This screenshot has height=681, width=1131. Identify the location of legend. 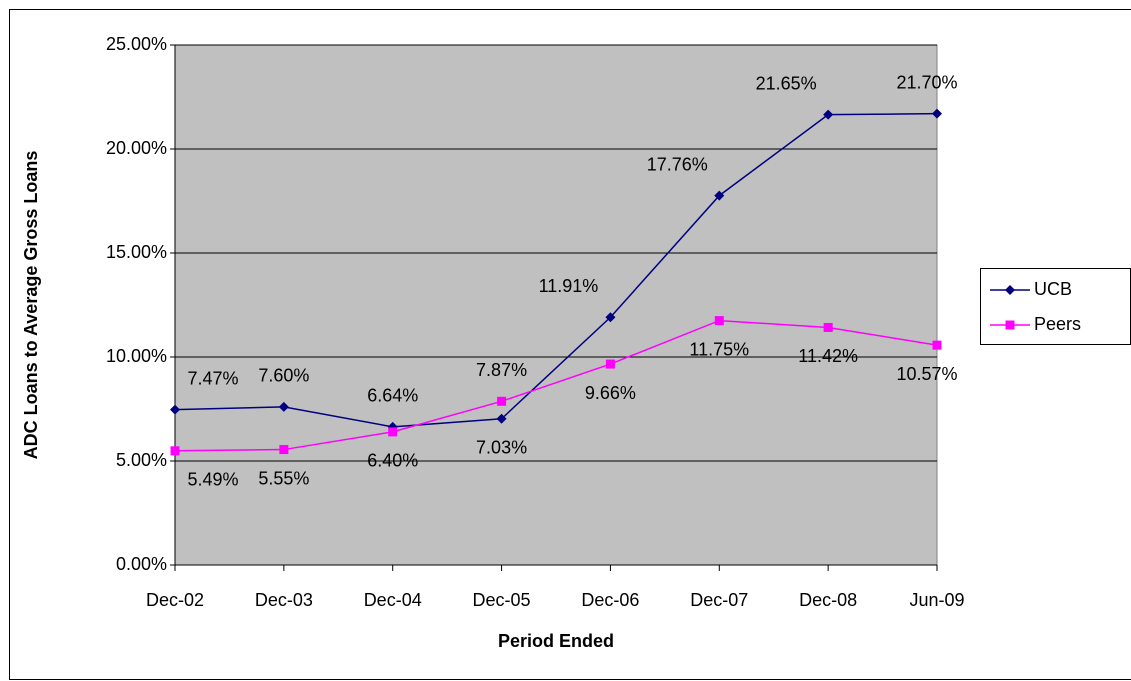
(1055, 306).